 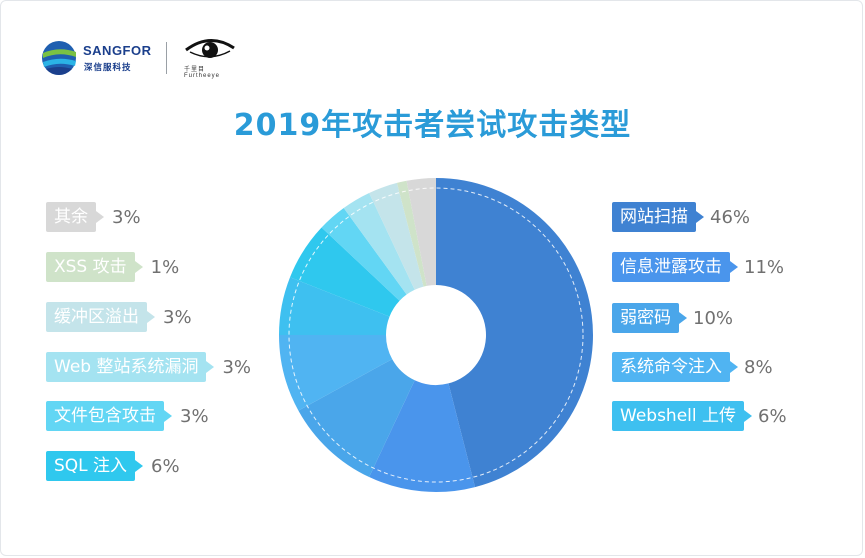 What do you see at coordinates (675, 267) in the screenshot?
I see `legend-label: 信息泄露攻击` at bounding box center [675, 267].